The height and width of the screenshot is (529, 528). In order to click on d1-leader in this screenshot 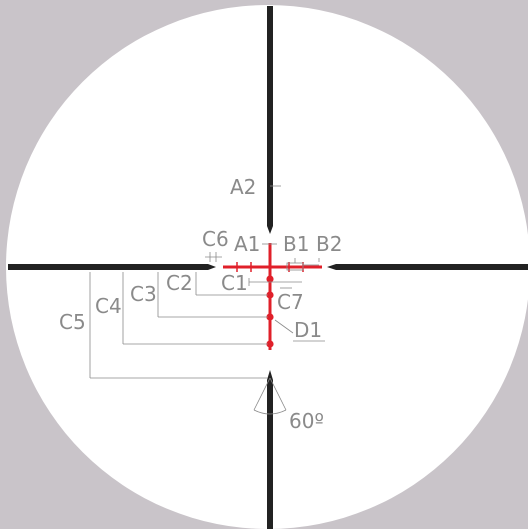, I will do `click(284, 326)`.